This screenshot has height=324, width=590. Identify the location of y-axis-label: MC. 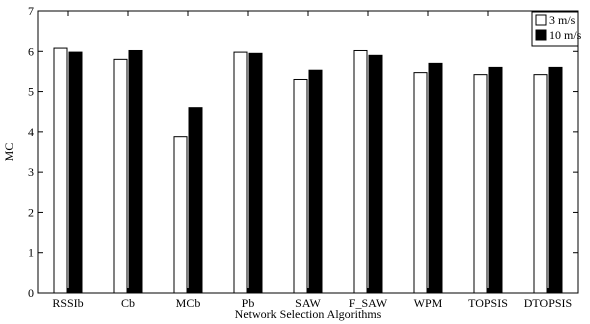
(9, 152).